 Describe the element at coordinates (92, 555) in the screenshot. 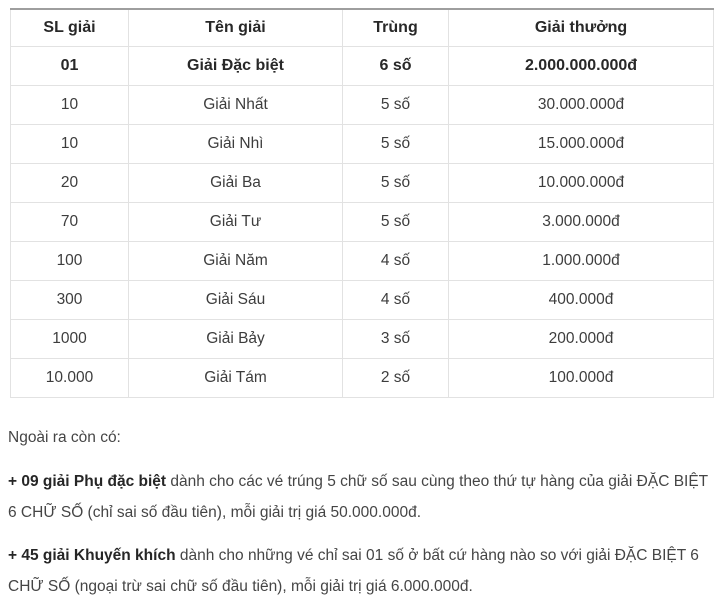

I see `note-bold-lead: + 45 giải Khuyến khích` at that location.